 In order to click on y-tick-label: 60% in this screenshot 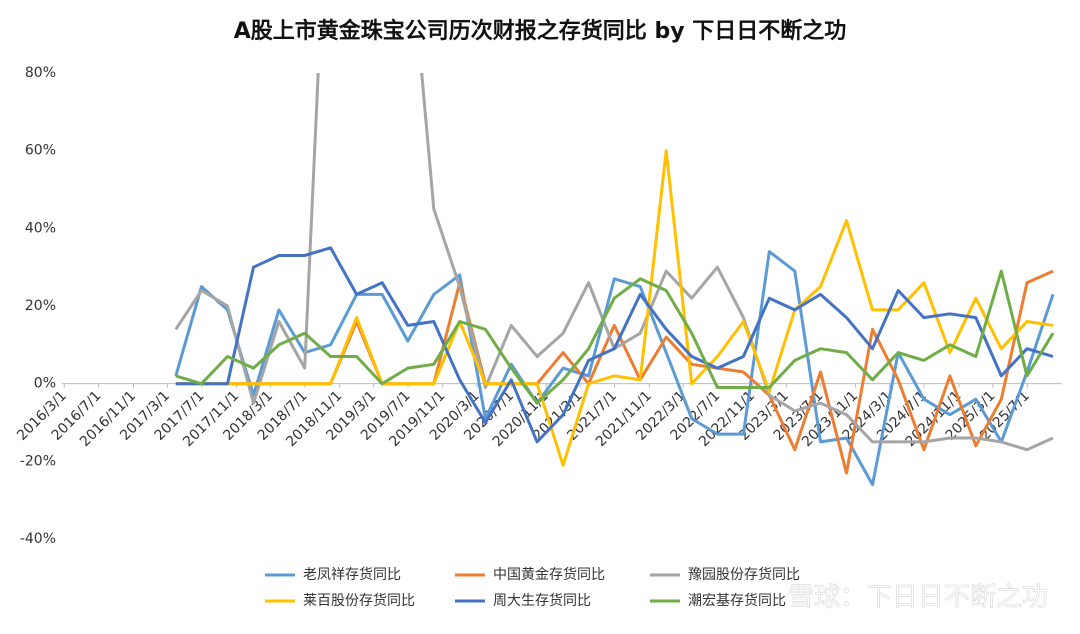, I will do `click(40, 151)`.